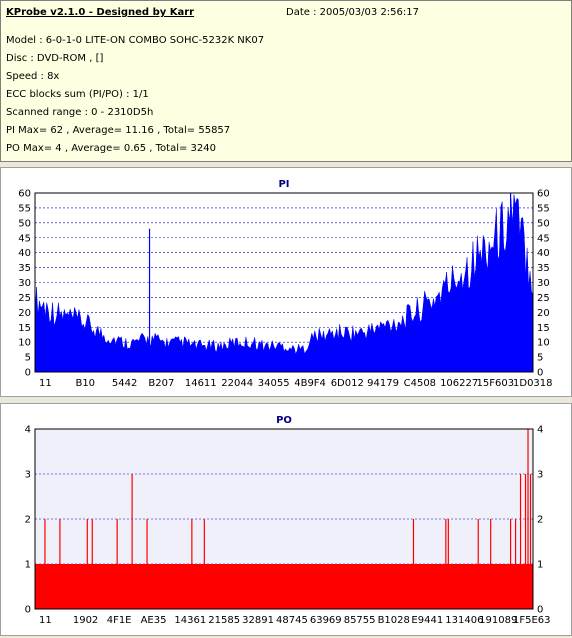 The width and height of the screenshot is (572, 638). What do you see at coordinates (24, 238) in the screenshot?
I see `y-tick-label-left: 45` at bounding box center [24, 238].